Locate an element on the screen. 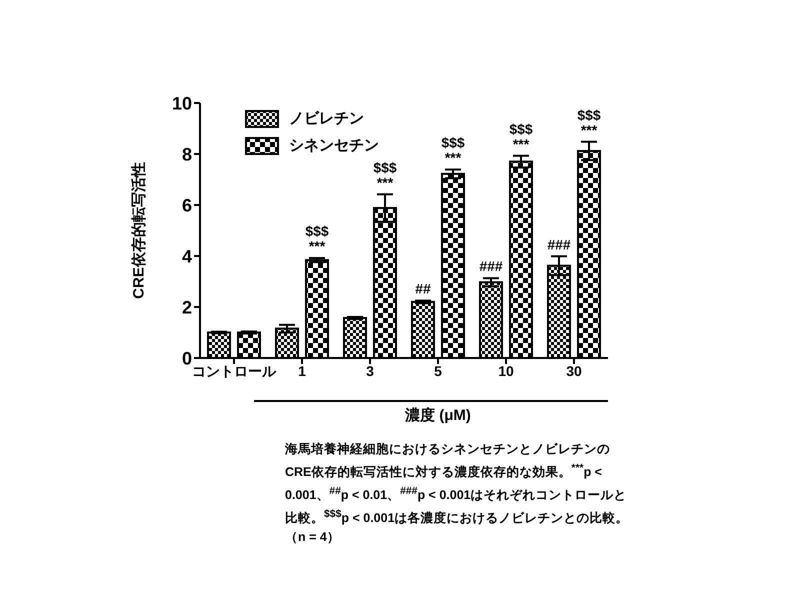  y-tick-label: 8 is located at coordinates (187, 154).